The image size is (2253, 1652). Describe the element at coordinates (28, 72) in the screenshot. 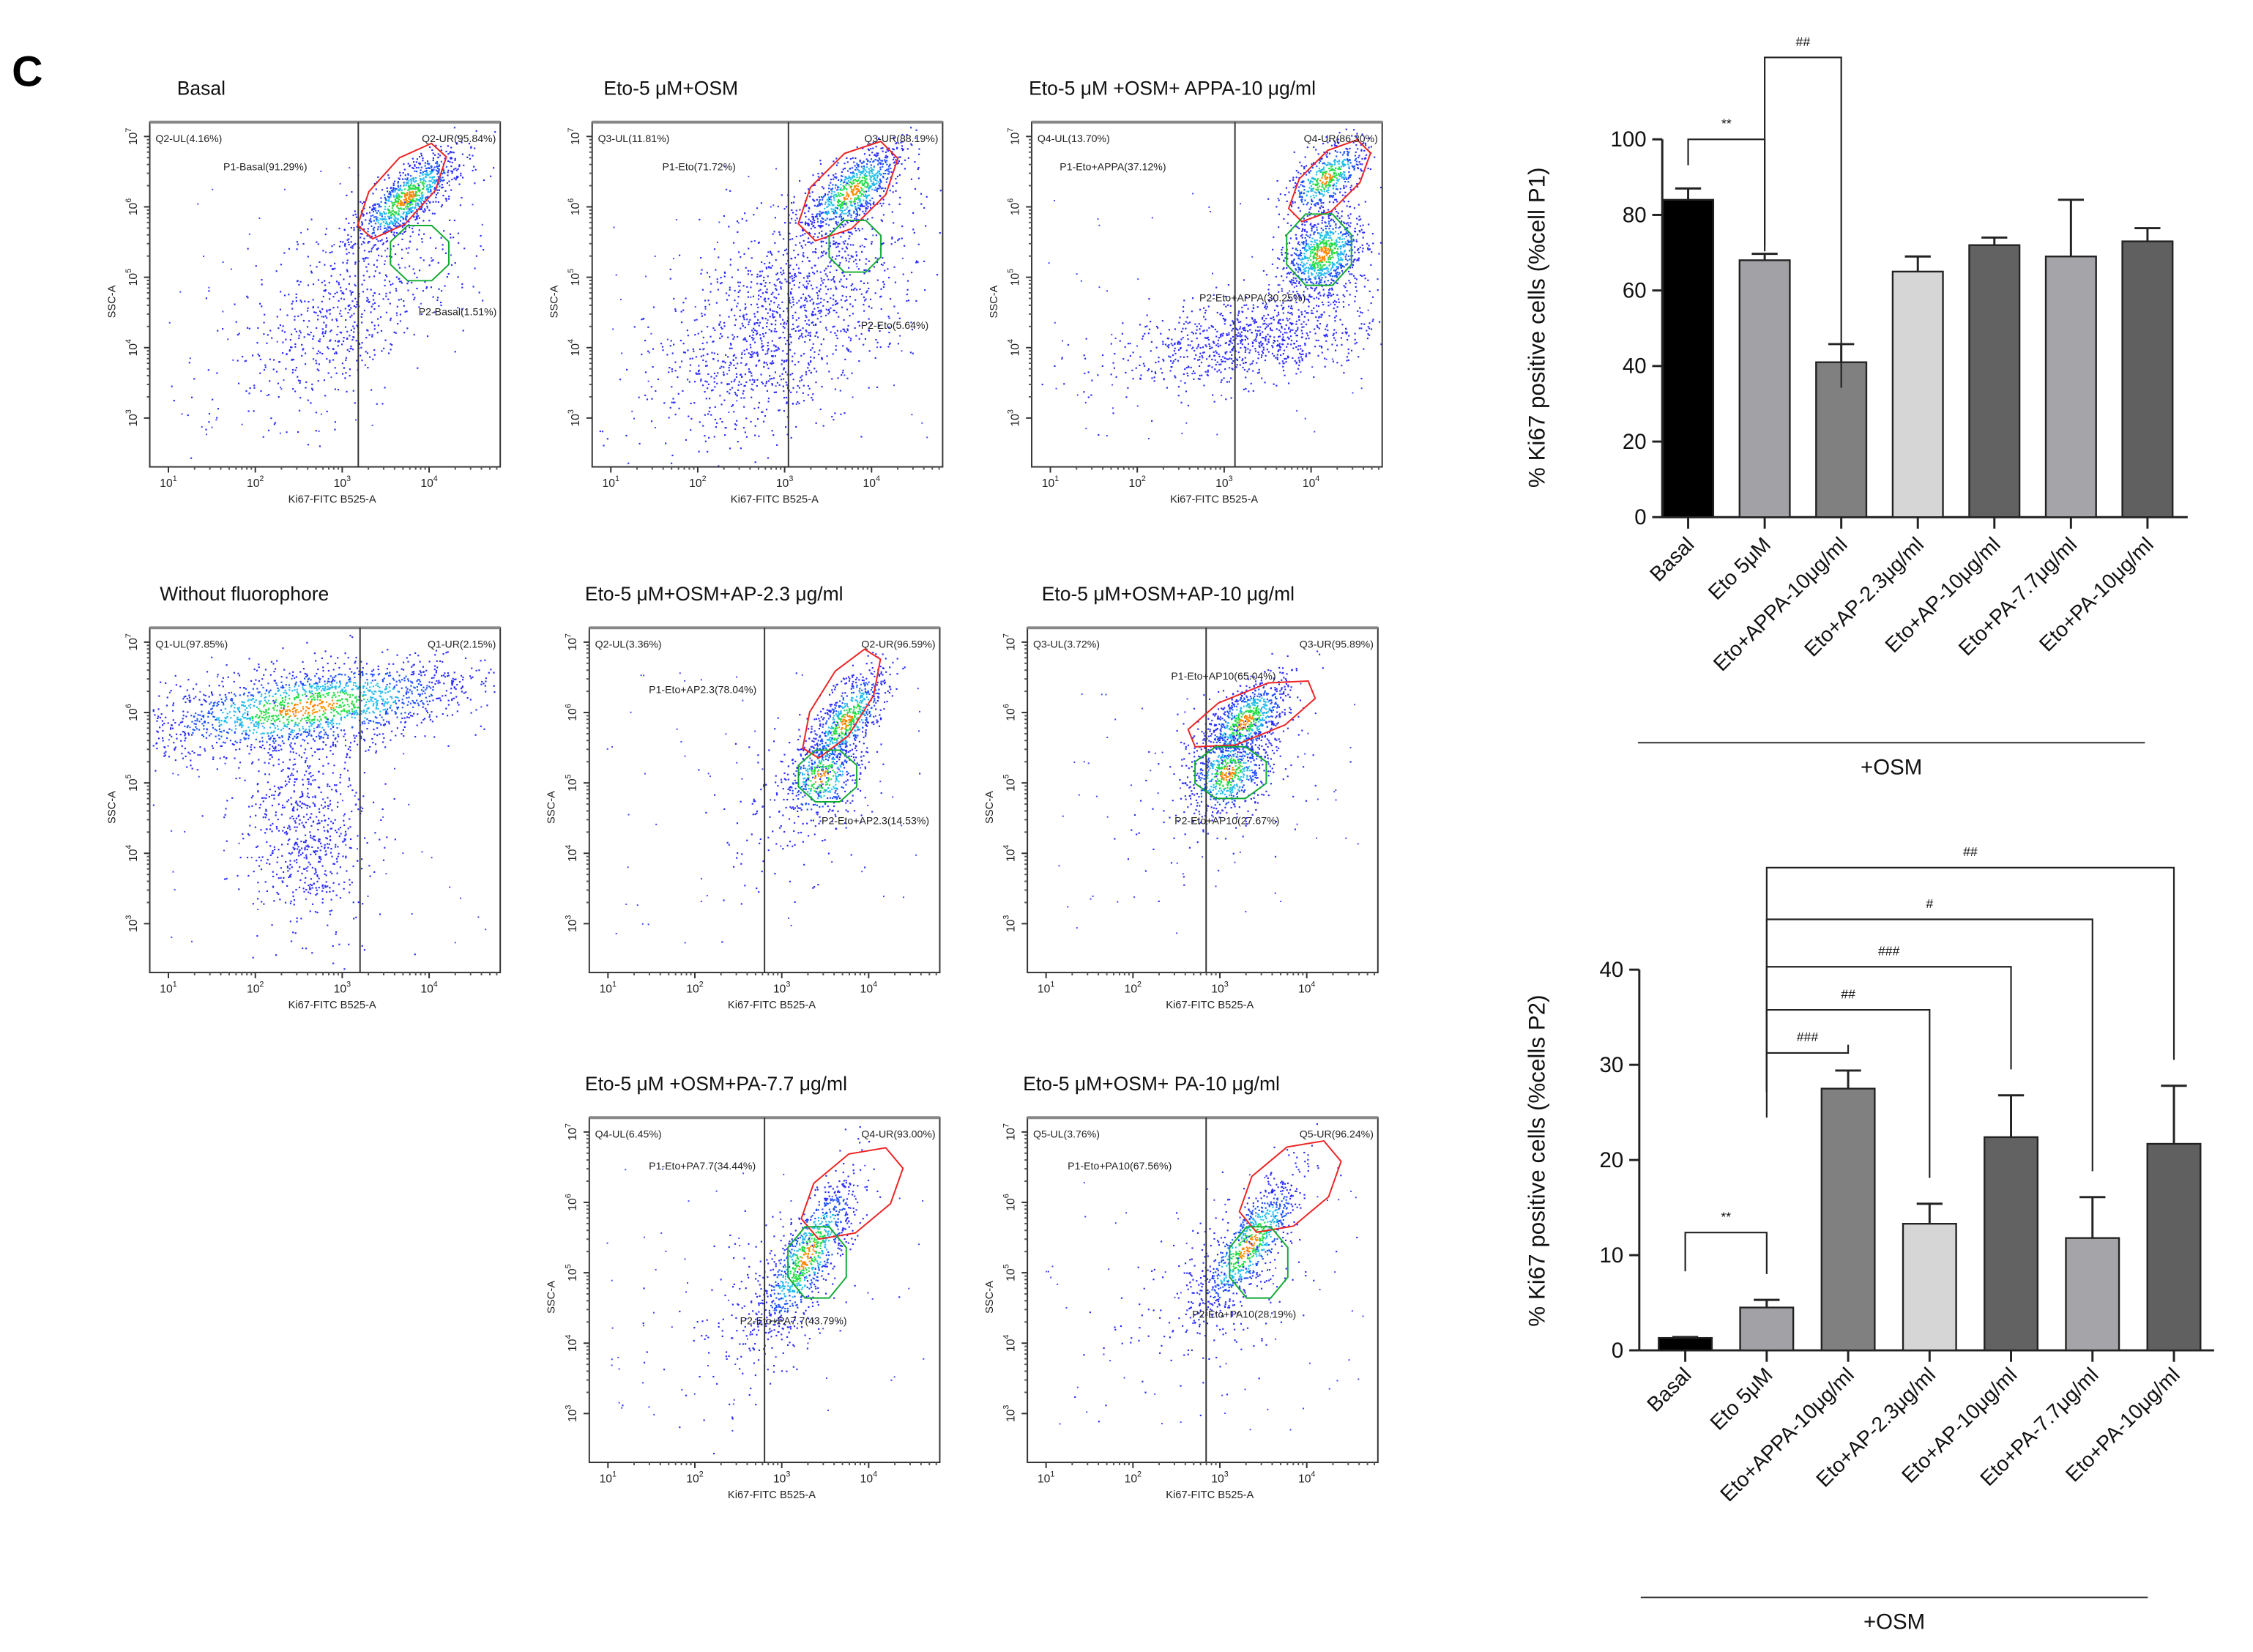

I see `figure-panel-label: C` at that location.